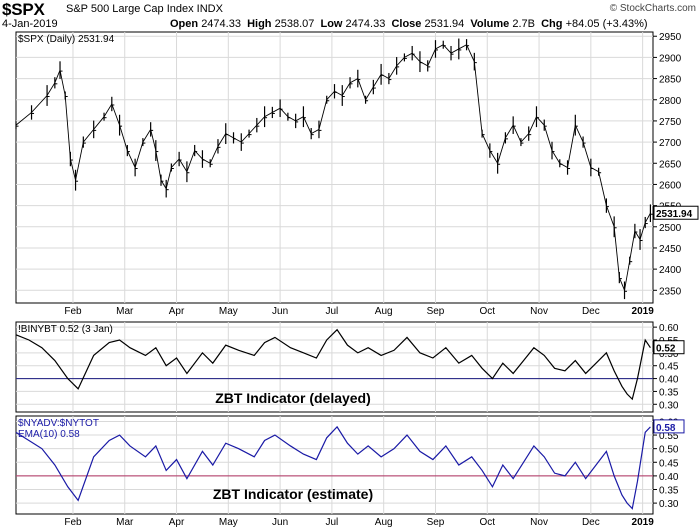 Image resolution: width=700 pixels, height=530 pixels. Describe the element at coordinates (523, 24) in the screenshot. I see `volume-value: 2.7B` at that location.